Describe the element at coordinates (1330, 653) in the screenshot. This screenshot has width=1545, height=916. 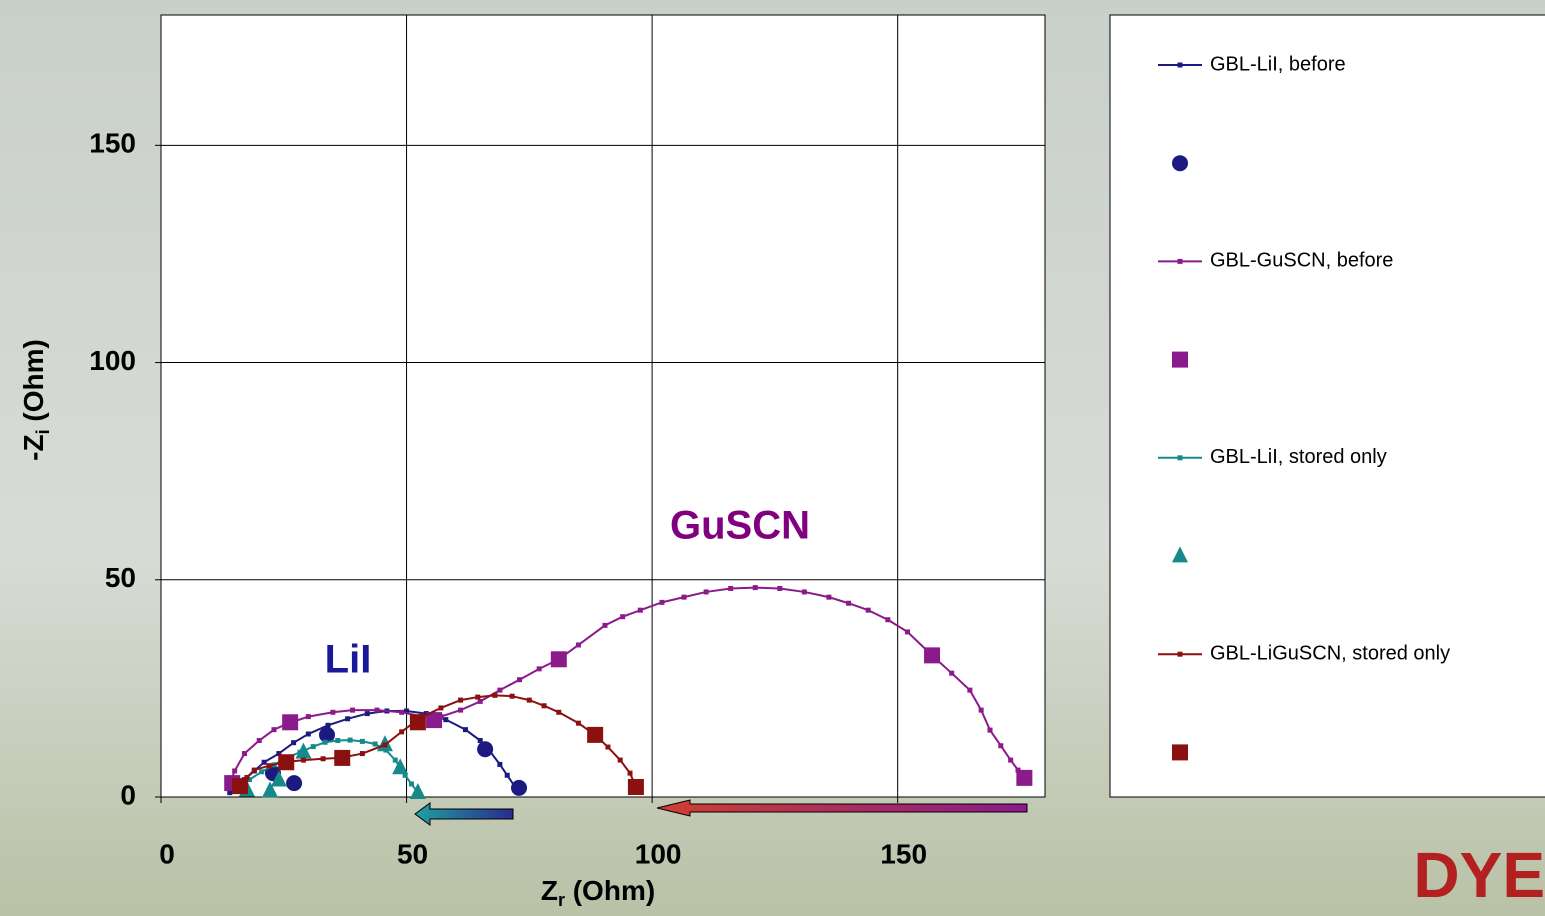
I see `legend-label: GBL-LiGuSCN, stored only` at that location.